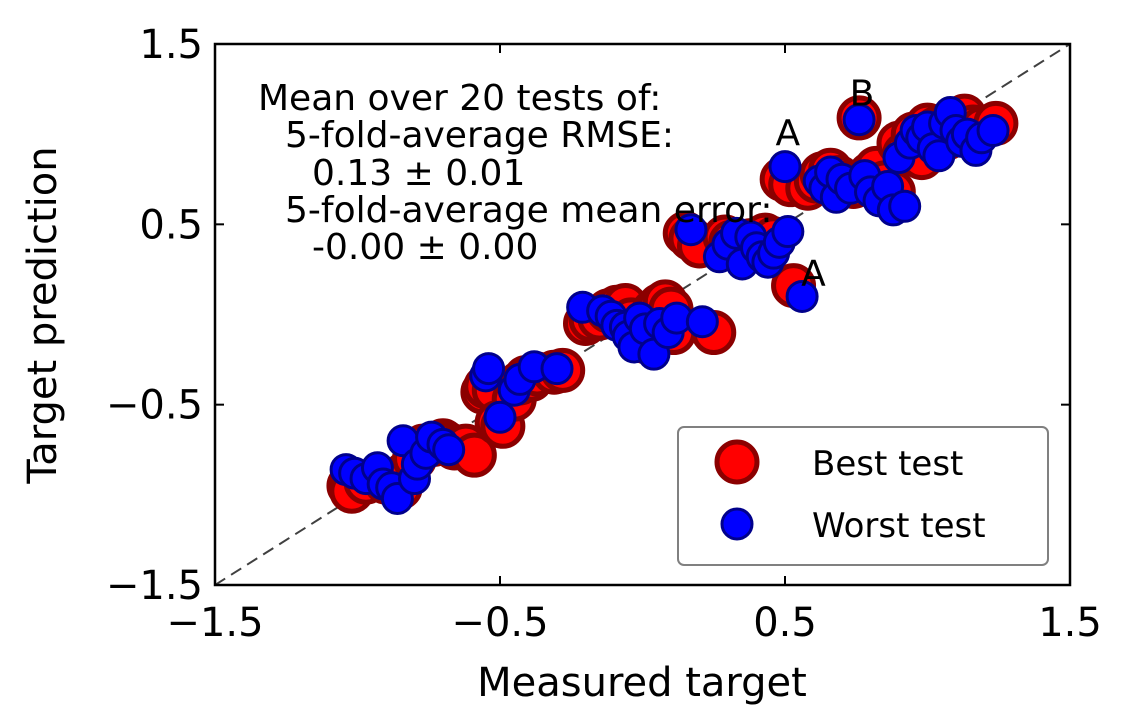 The height and width of the screenshot is (727, 1129). Describe the element at coordinates (43, 315) in the screenshot. I see `y-axis-title: Target prediction` at that location.